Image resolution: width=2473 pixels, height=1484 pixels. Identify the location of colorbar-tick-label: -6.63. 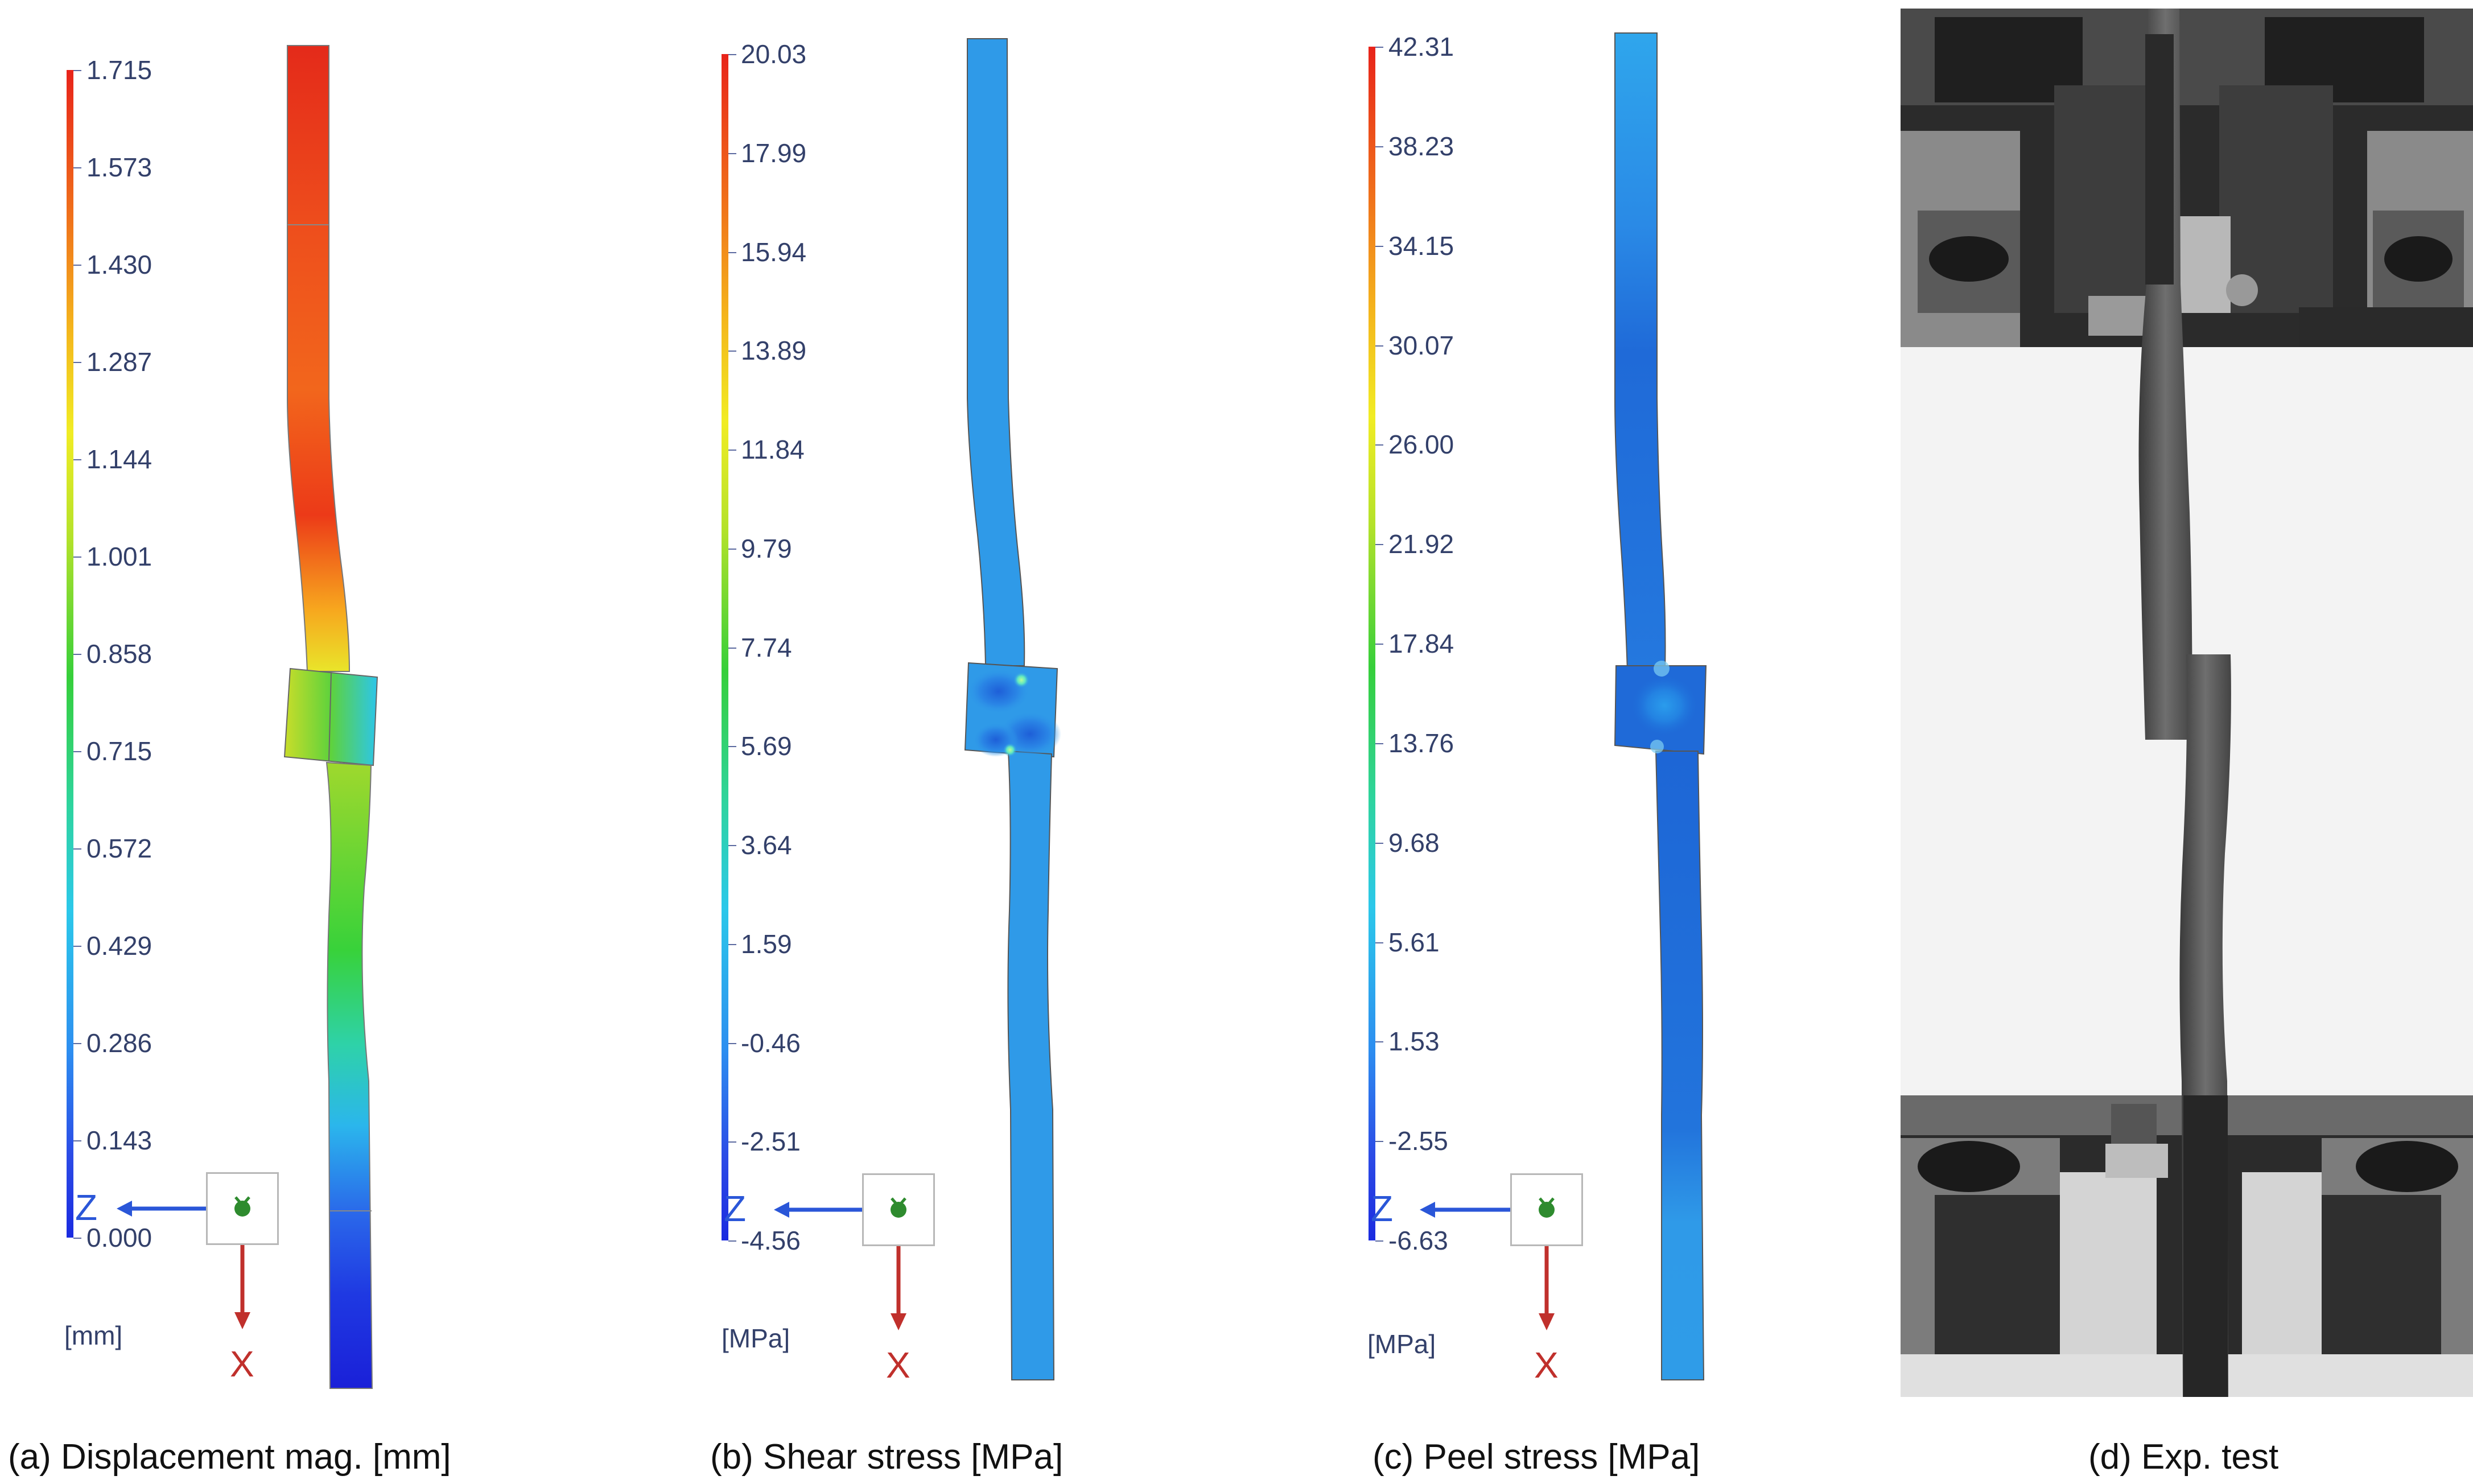
(1418, 1241).